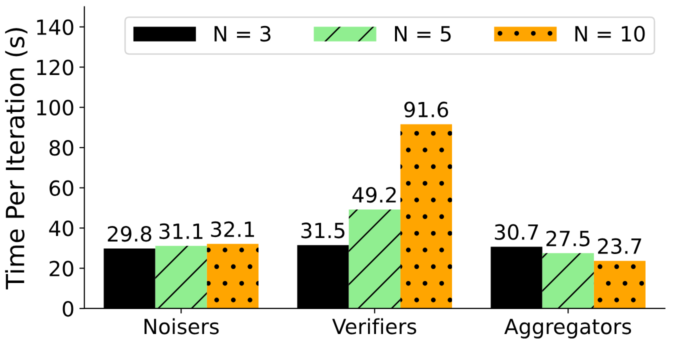 The width and height of the screenshot is (675, 339). I want to click on y-tick-label: 40, so click(61, 228).